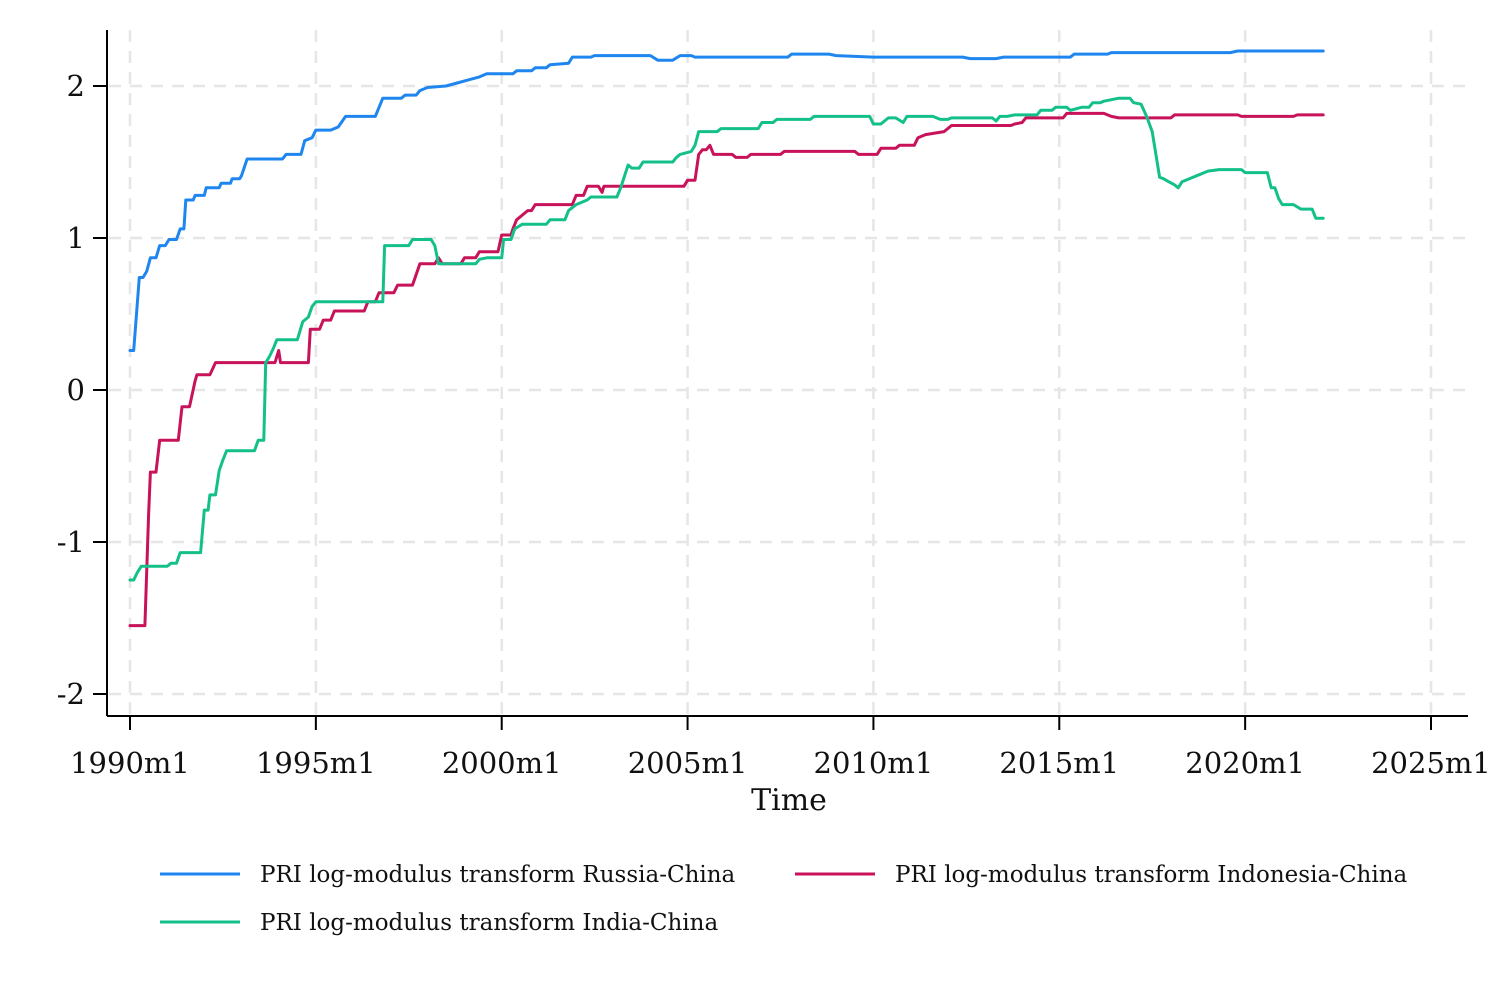  What do you see at coordinates (1059, 763) in the screenshot?
I see `x-tick-label: 2015m1` at bounding box center [1059, 763].